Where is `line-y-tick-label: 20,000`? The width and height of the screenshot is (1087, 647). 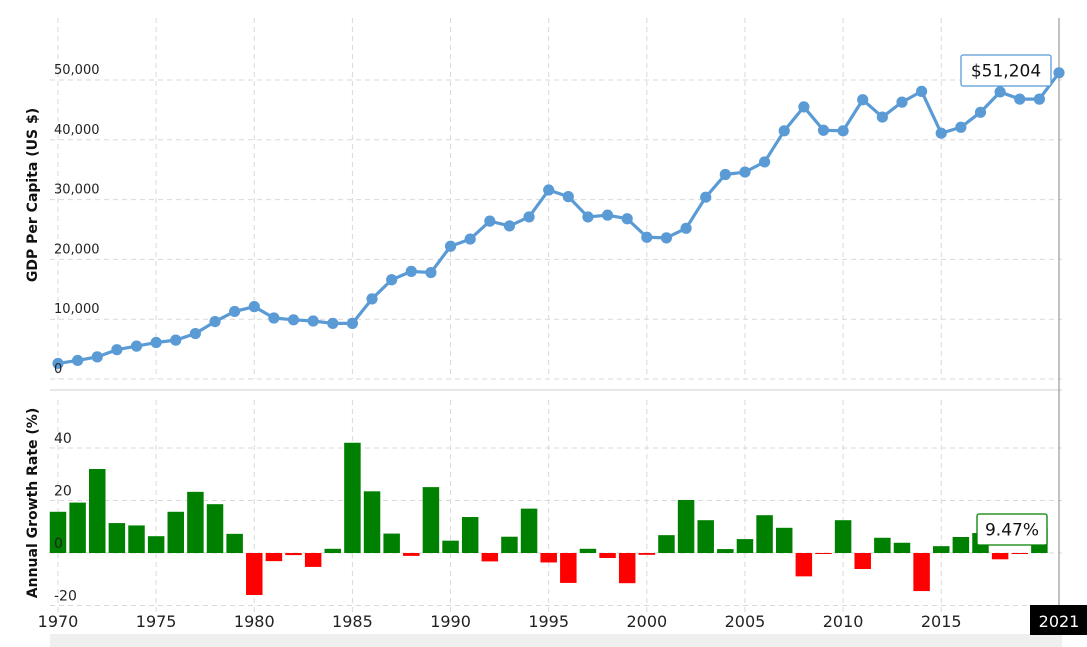
line-y-tick-label: 20,000 is located at coordinates (77, 249).